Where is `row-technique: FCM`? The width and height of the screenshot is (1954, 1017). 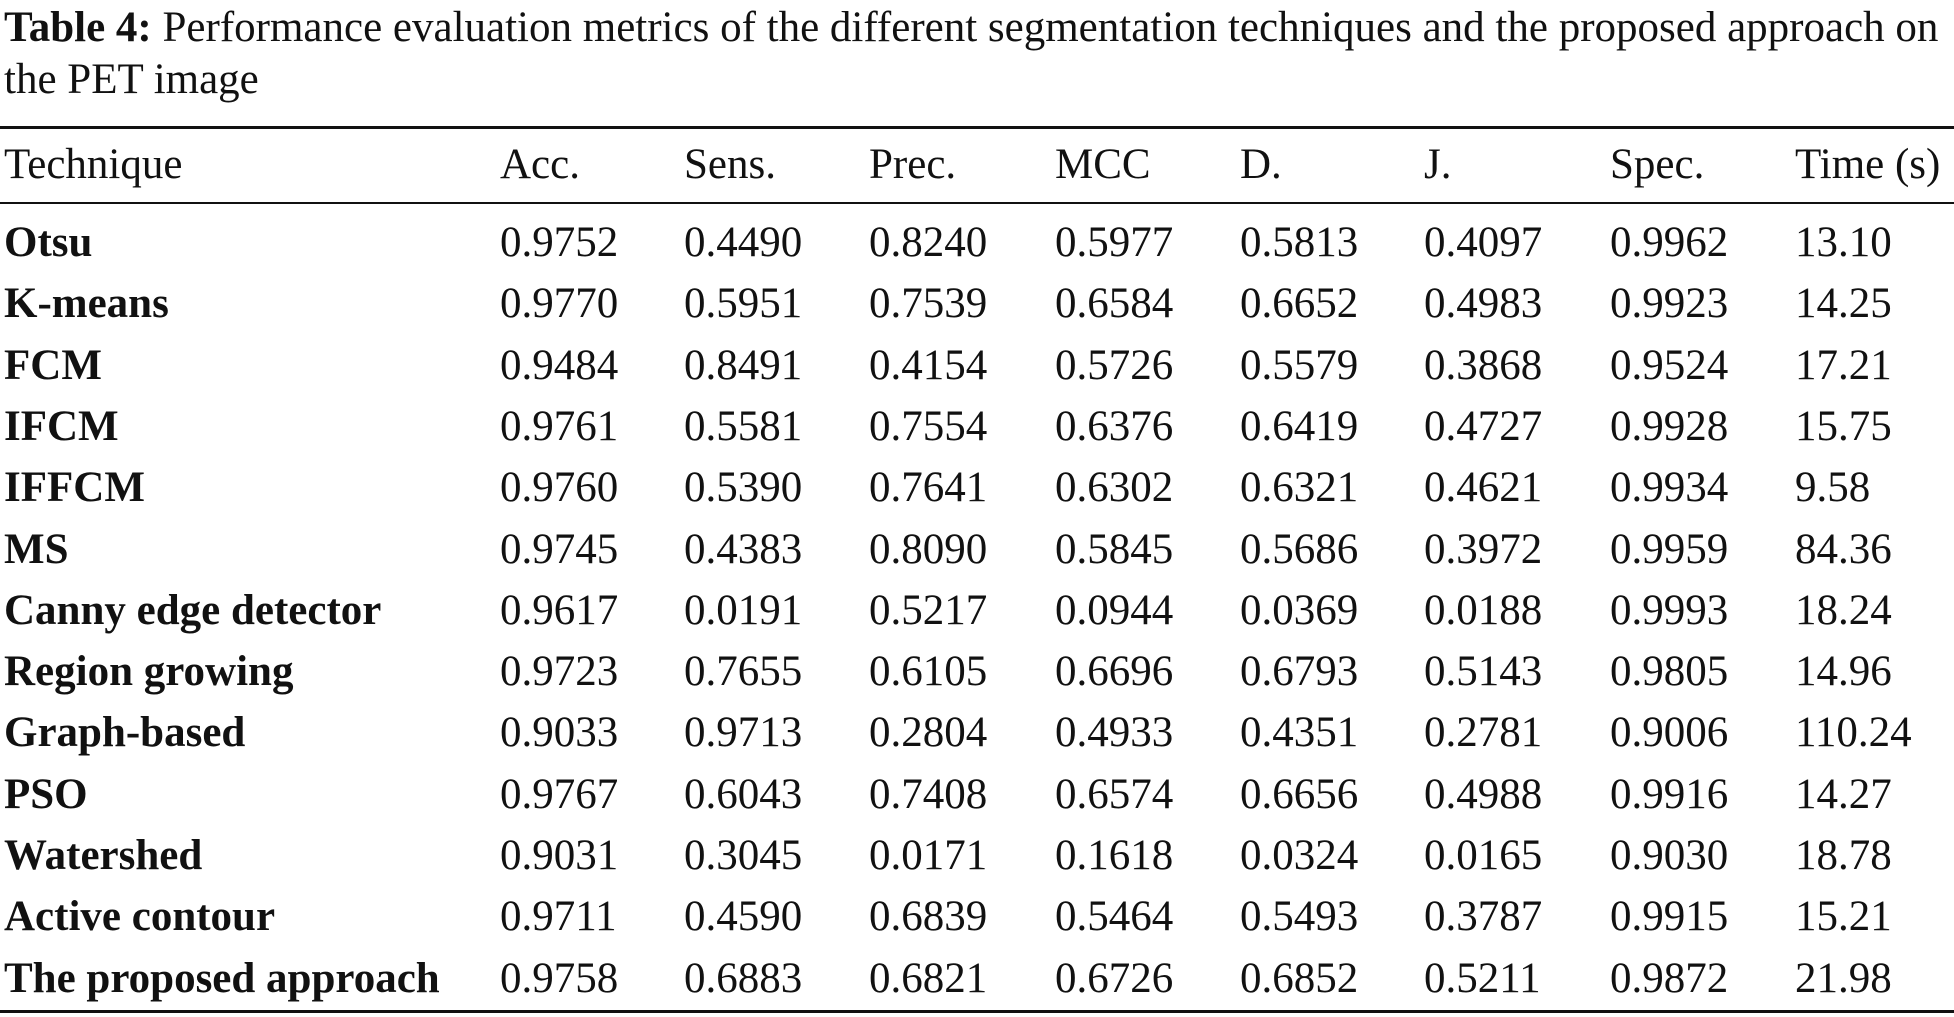
row-technique: FCM is located at coordinates (53, 365).